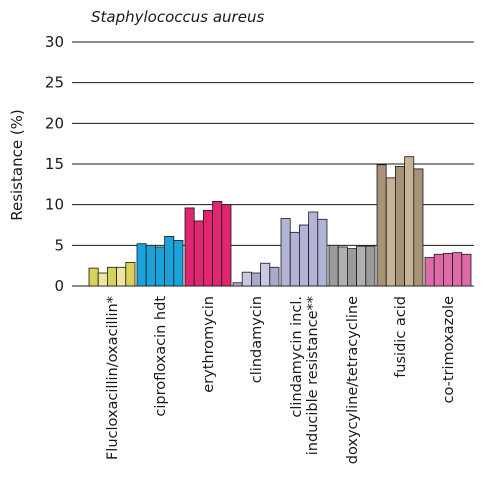 Image resolution: width=486 pixels, height=501 pixels. I want to click on y-tick-label: 15, so click(54, 164).